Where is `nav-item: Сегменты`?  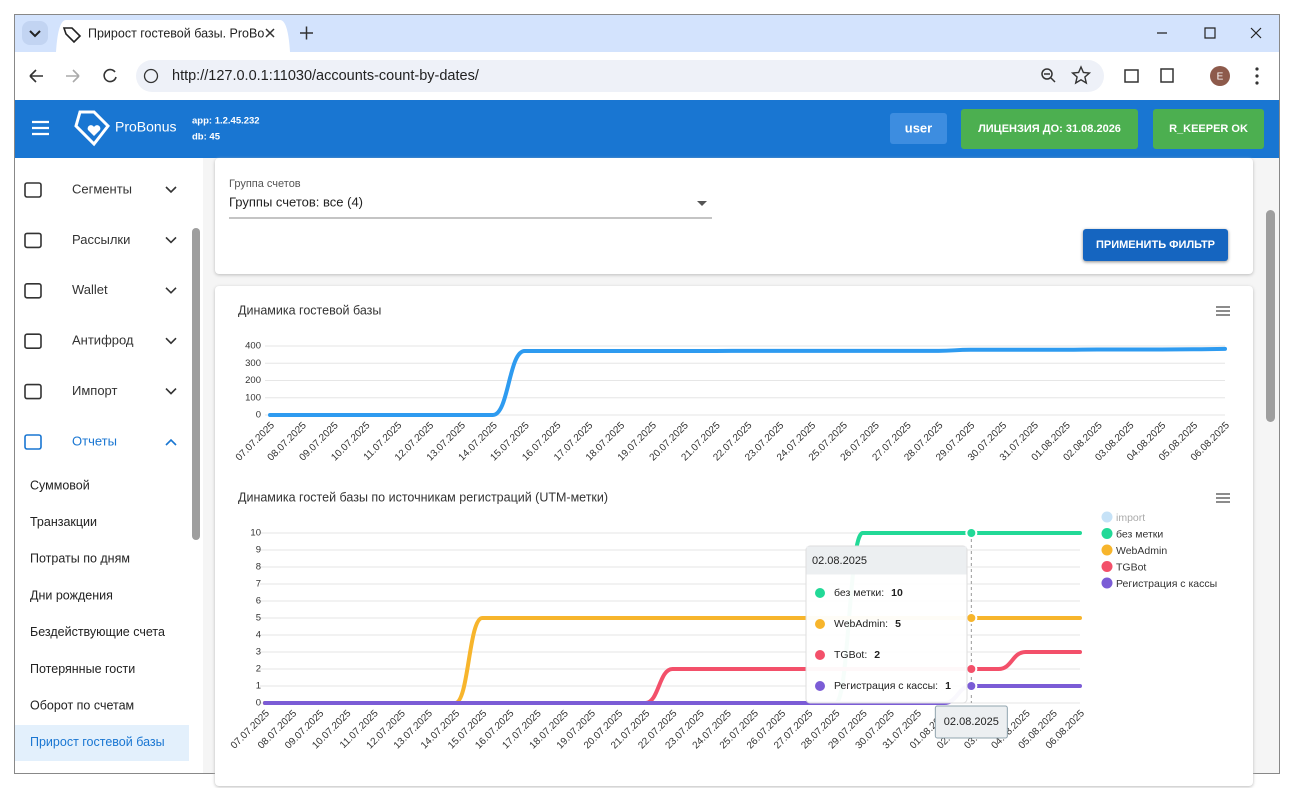 nav-item: Сегменты is located at coordinates (102, 188).